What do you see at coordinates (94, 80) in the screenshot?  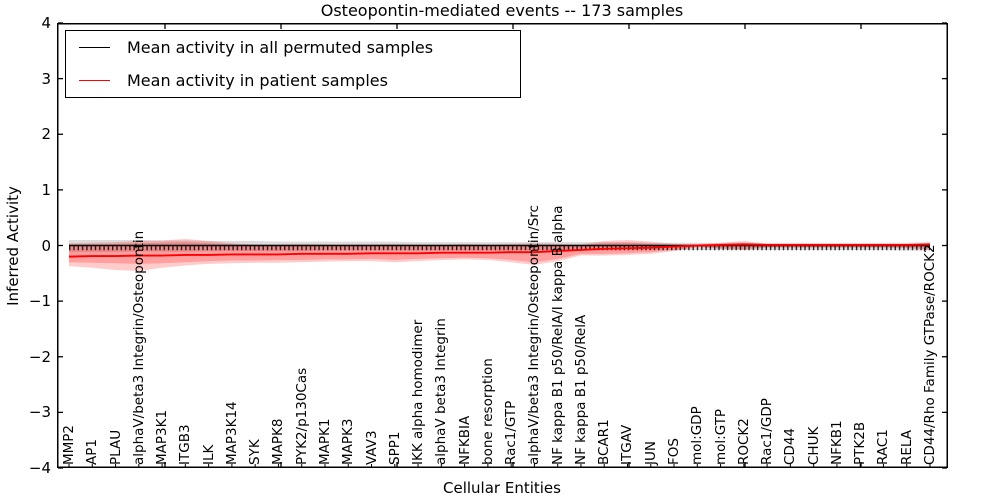 I see `patient-line-swatch` at bounding box center [94, 80].